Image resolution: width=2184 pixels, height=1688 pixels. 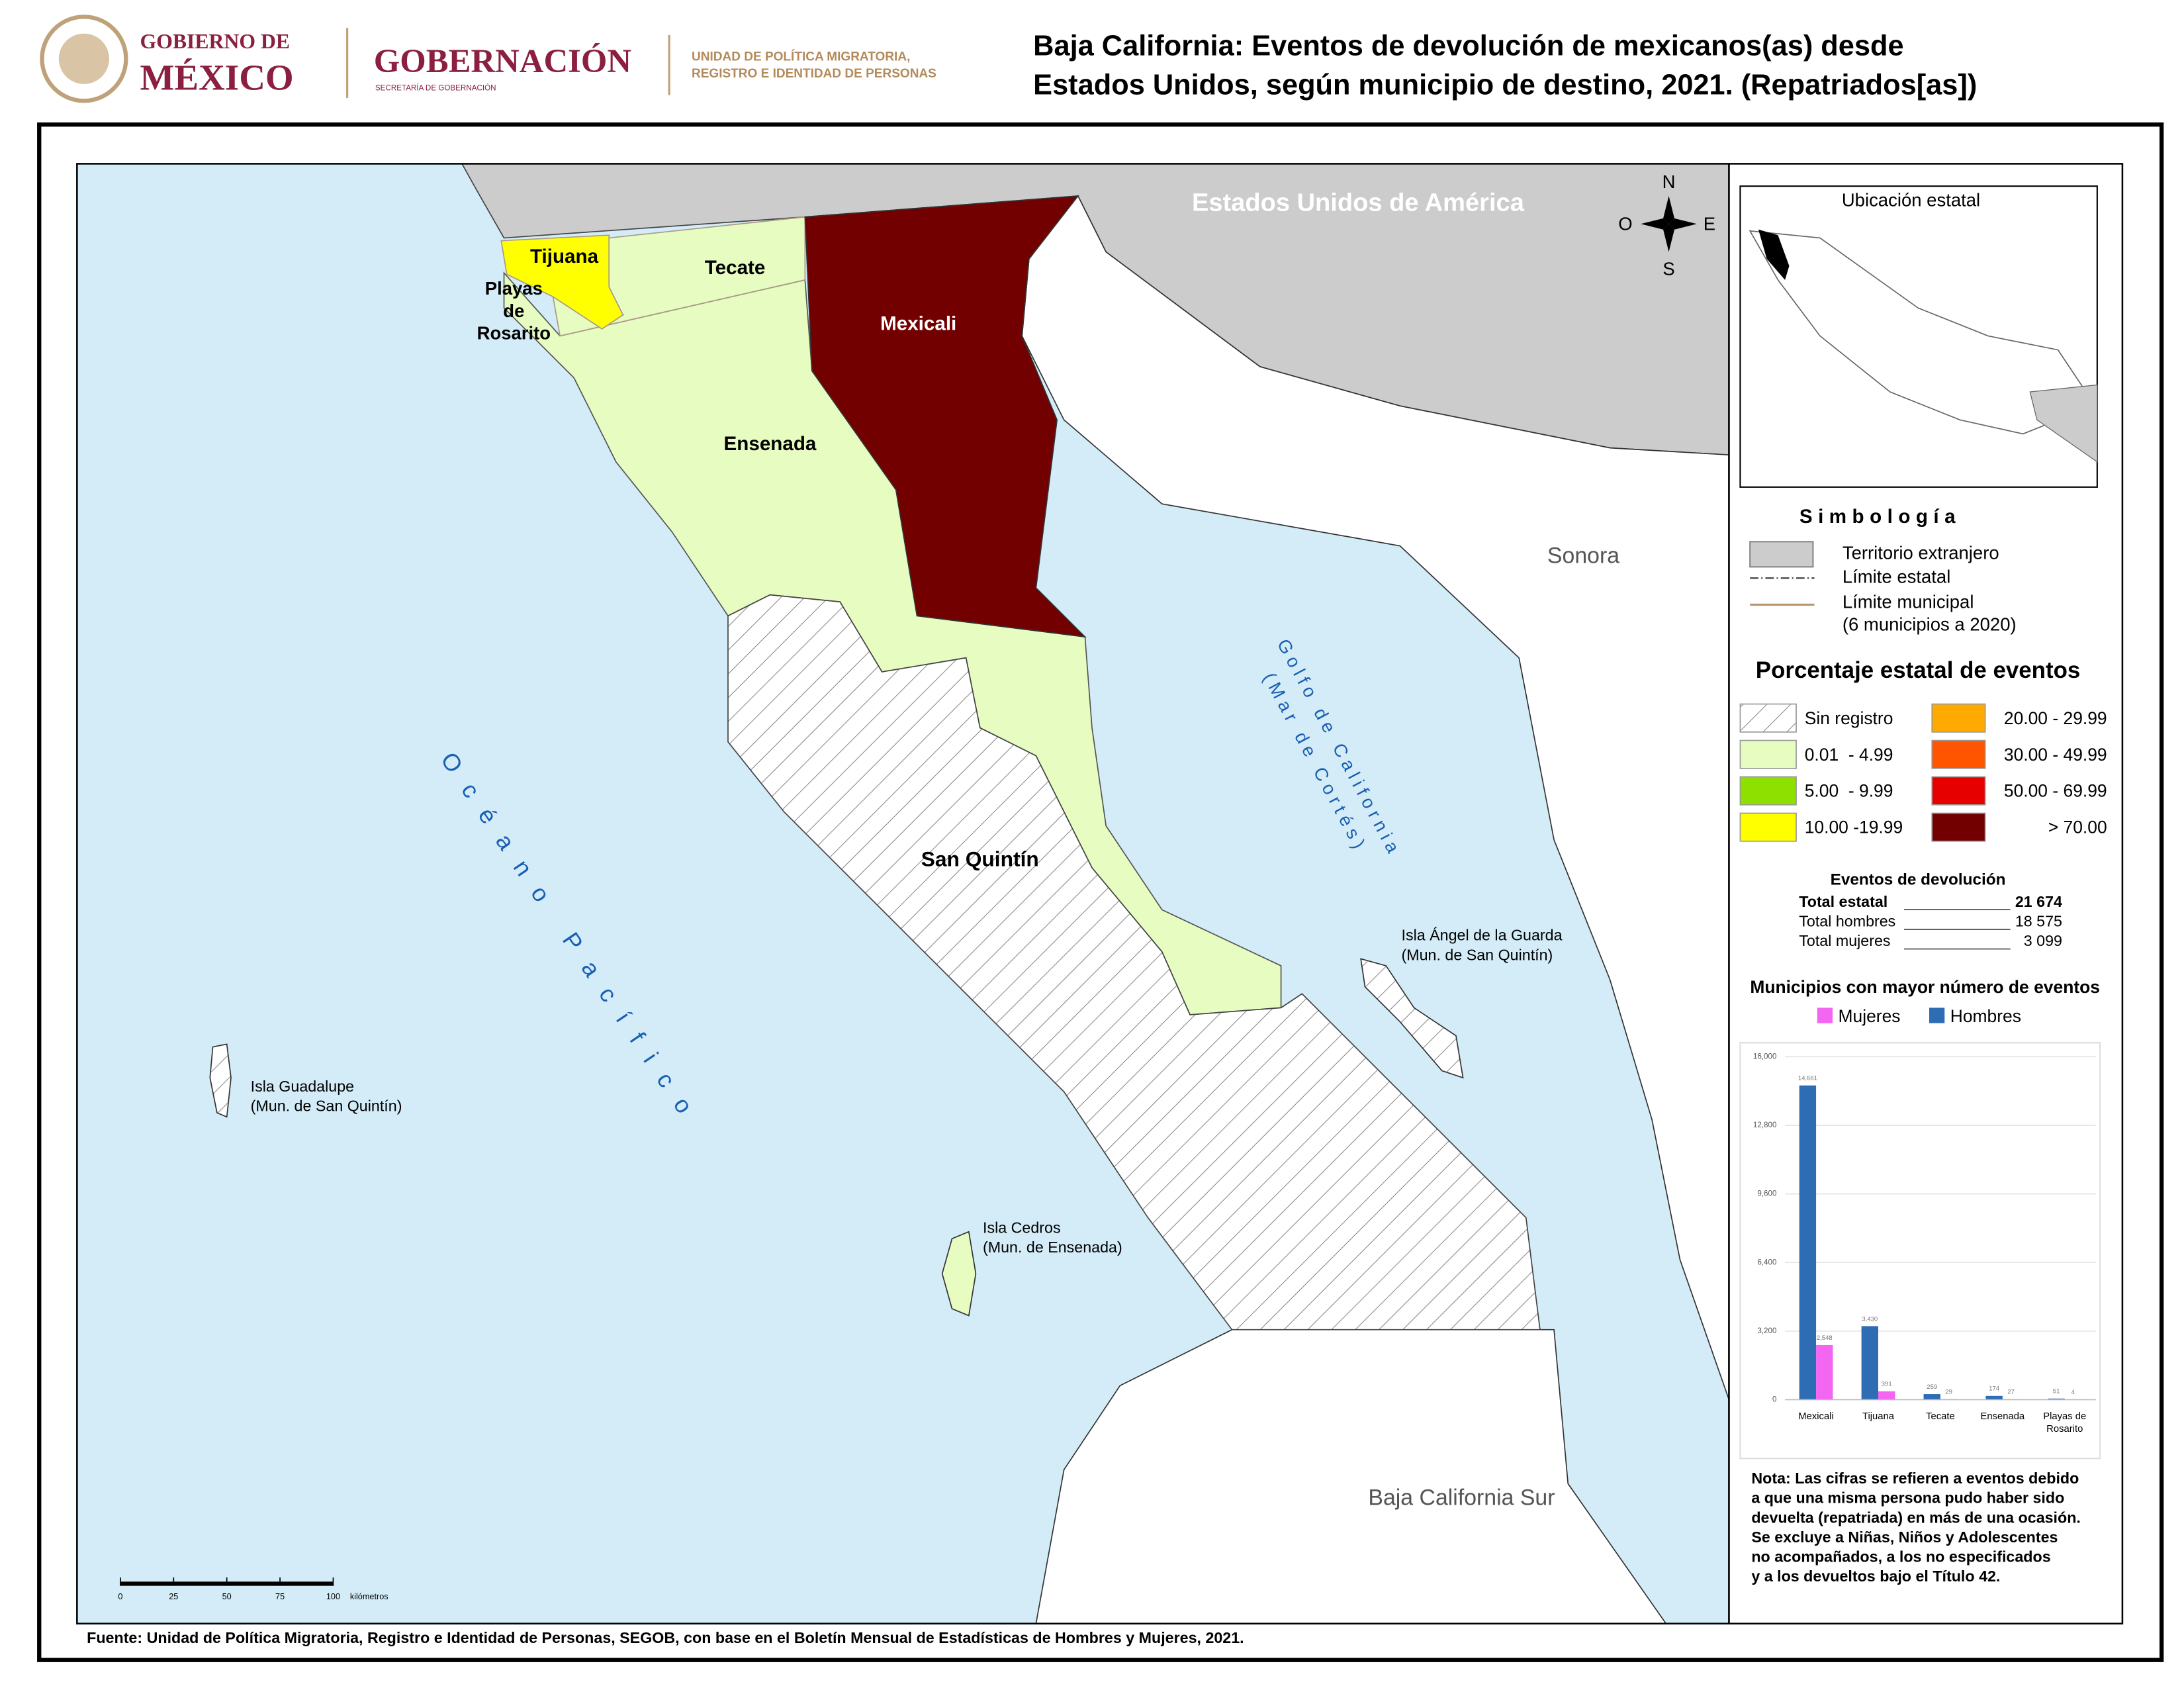 What do you see at coordinates (1849, 755) in the screenshot?
I see `legend-label: 0.01 - 4.99` at bounding box center [1849, 755].